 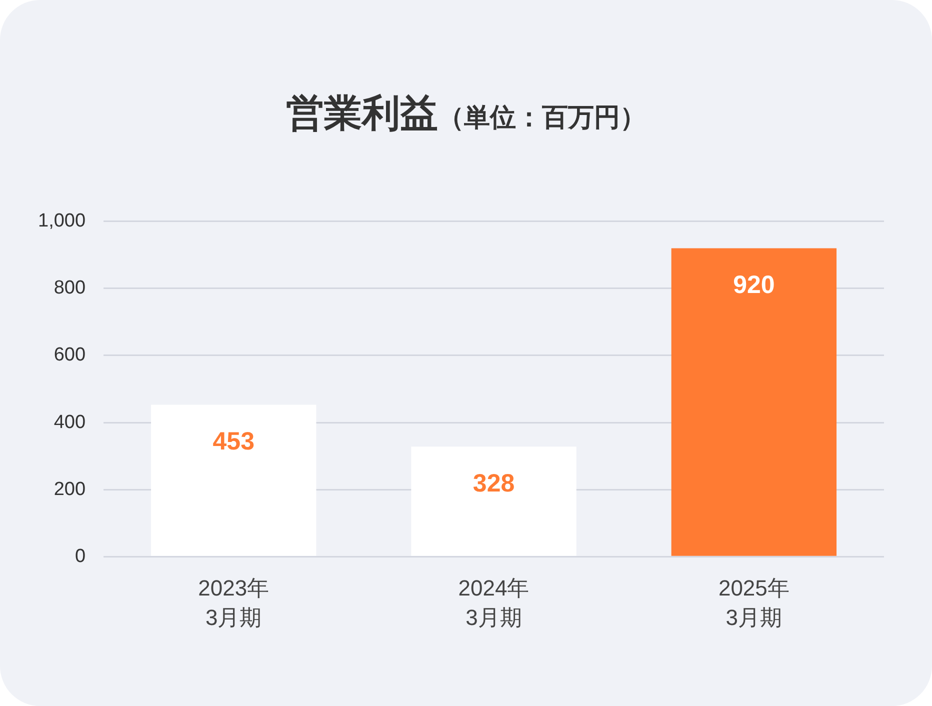 What do you see at coordinates (362, 114) in the screenshot?
I see `chart-title: 営業利益` at bounding box center [362, 114].